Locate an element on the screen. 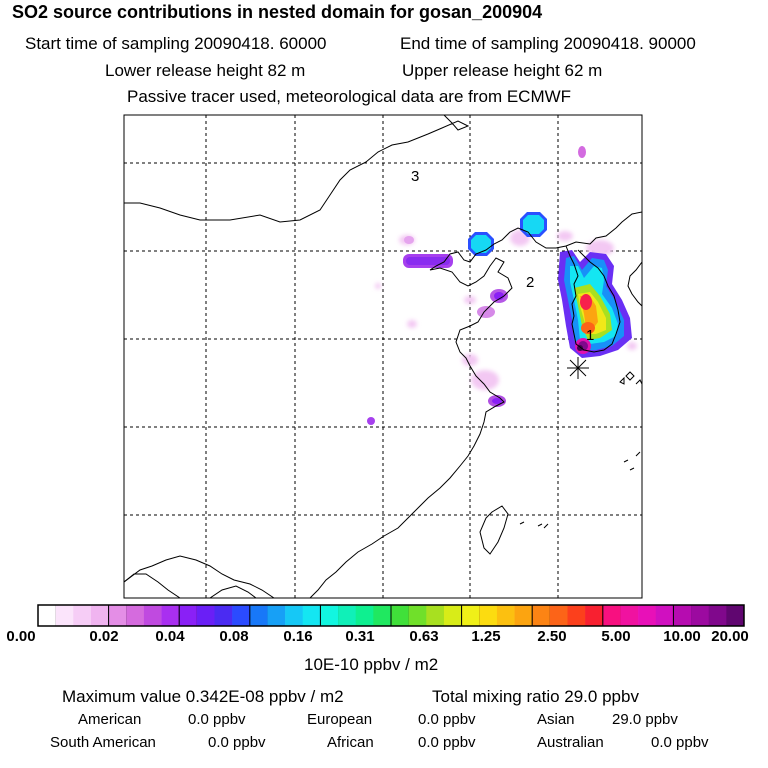  max-value: Maximum value 0.342E-08 ppbv / m2 is located at coordinates (203, 696).